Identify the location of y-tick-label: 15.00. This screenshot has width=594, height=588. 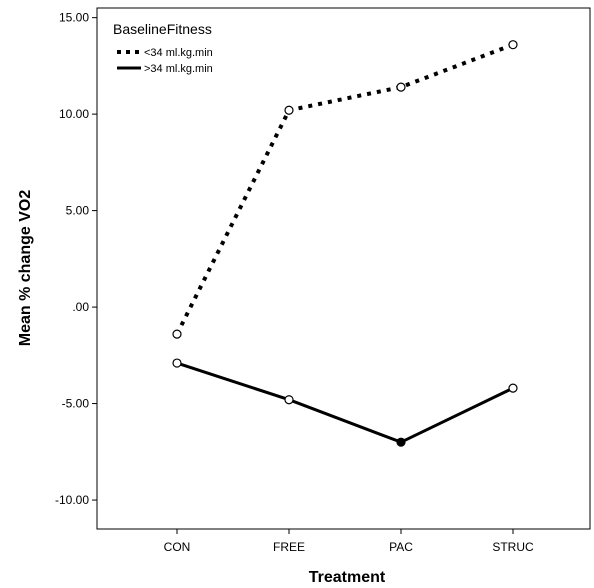
(74, 18).